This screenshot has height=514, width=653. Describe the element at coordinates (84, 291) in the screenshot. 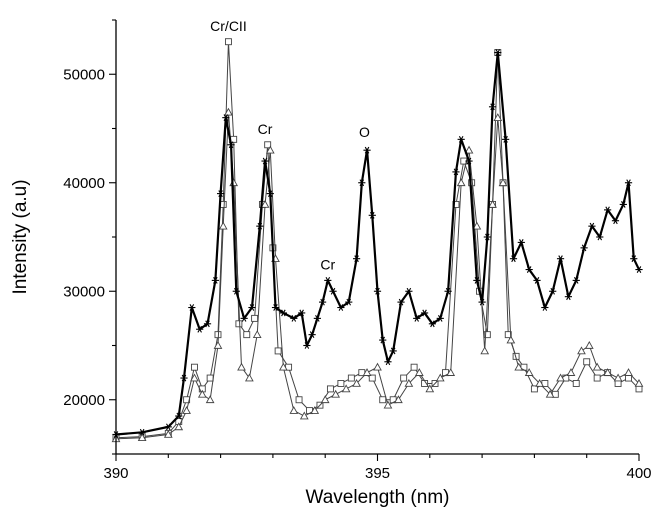

I see `y-tick-label: 30000` at that location.